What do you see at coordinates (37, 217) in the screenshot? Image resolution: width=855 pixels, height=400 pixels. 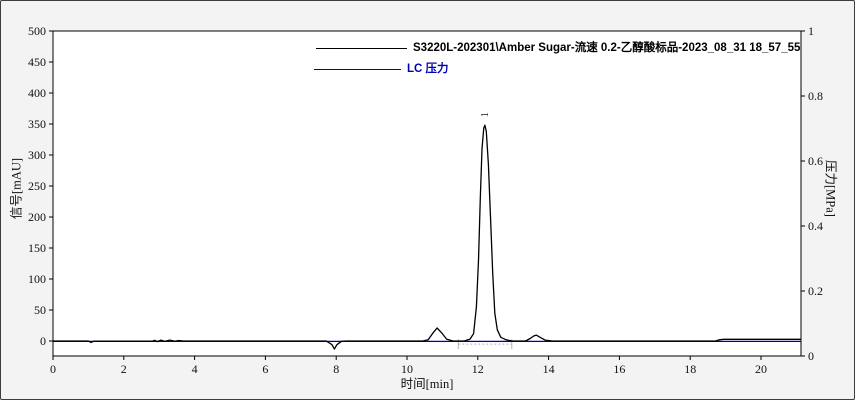 I see `y-left-tick-label: 200` at bounding box center [37, 217].